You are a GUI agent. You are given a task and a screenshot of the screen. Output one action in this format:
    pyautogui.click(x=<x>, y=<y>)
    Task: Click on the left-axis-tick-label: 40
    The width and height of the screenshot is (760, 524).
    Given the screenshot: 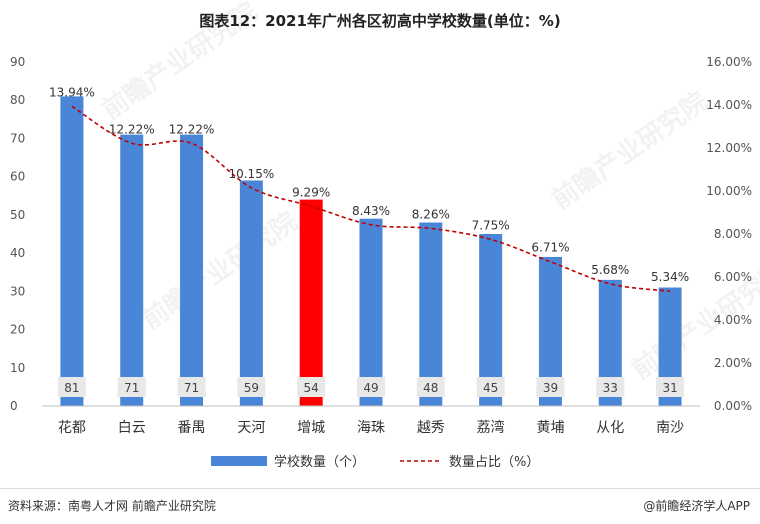 What is the action you would take?
    pyautogui.click(x=17, y=253)
    